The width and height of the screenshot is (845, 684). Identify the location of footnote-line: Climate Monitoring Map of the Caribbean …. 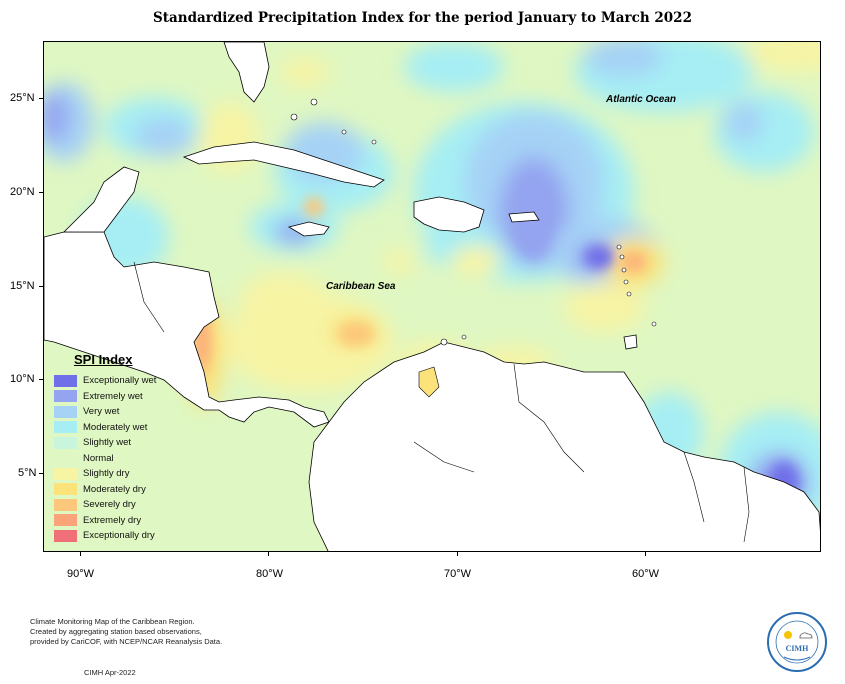
(112, 621).